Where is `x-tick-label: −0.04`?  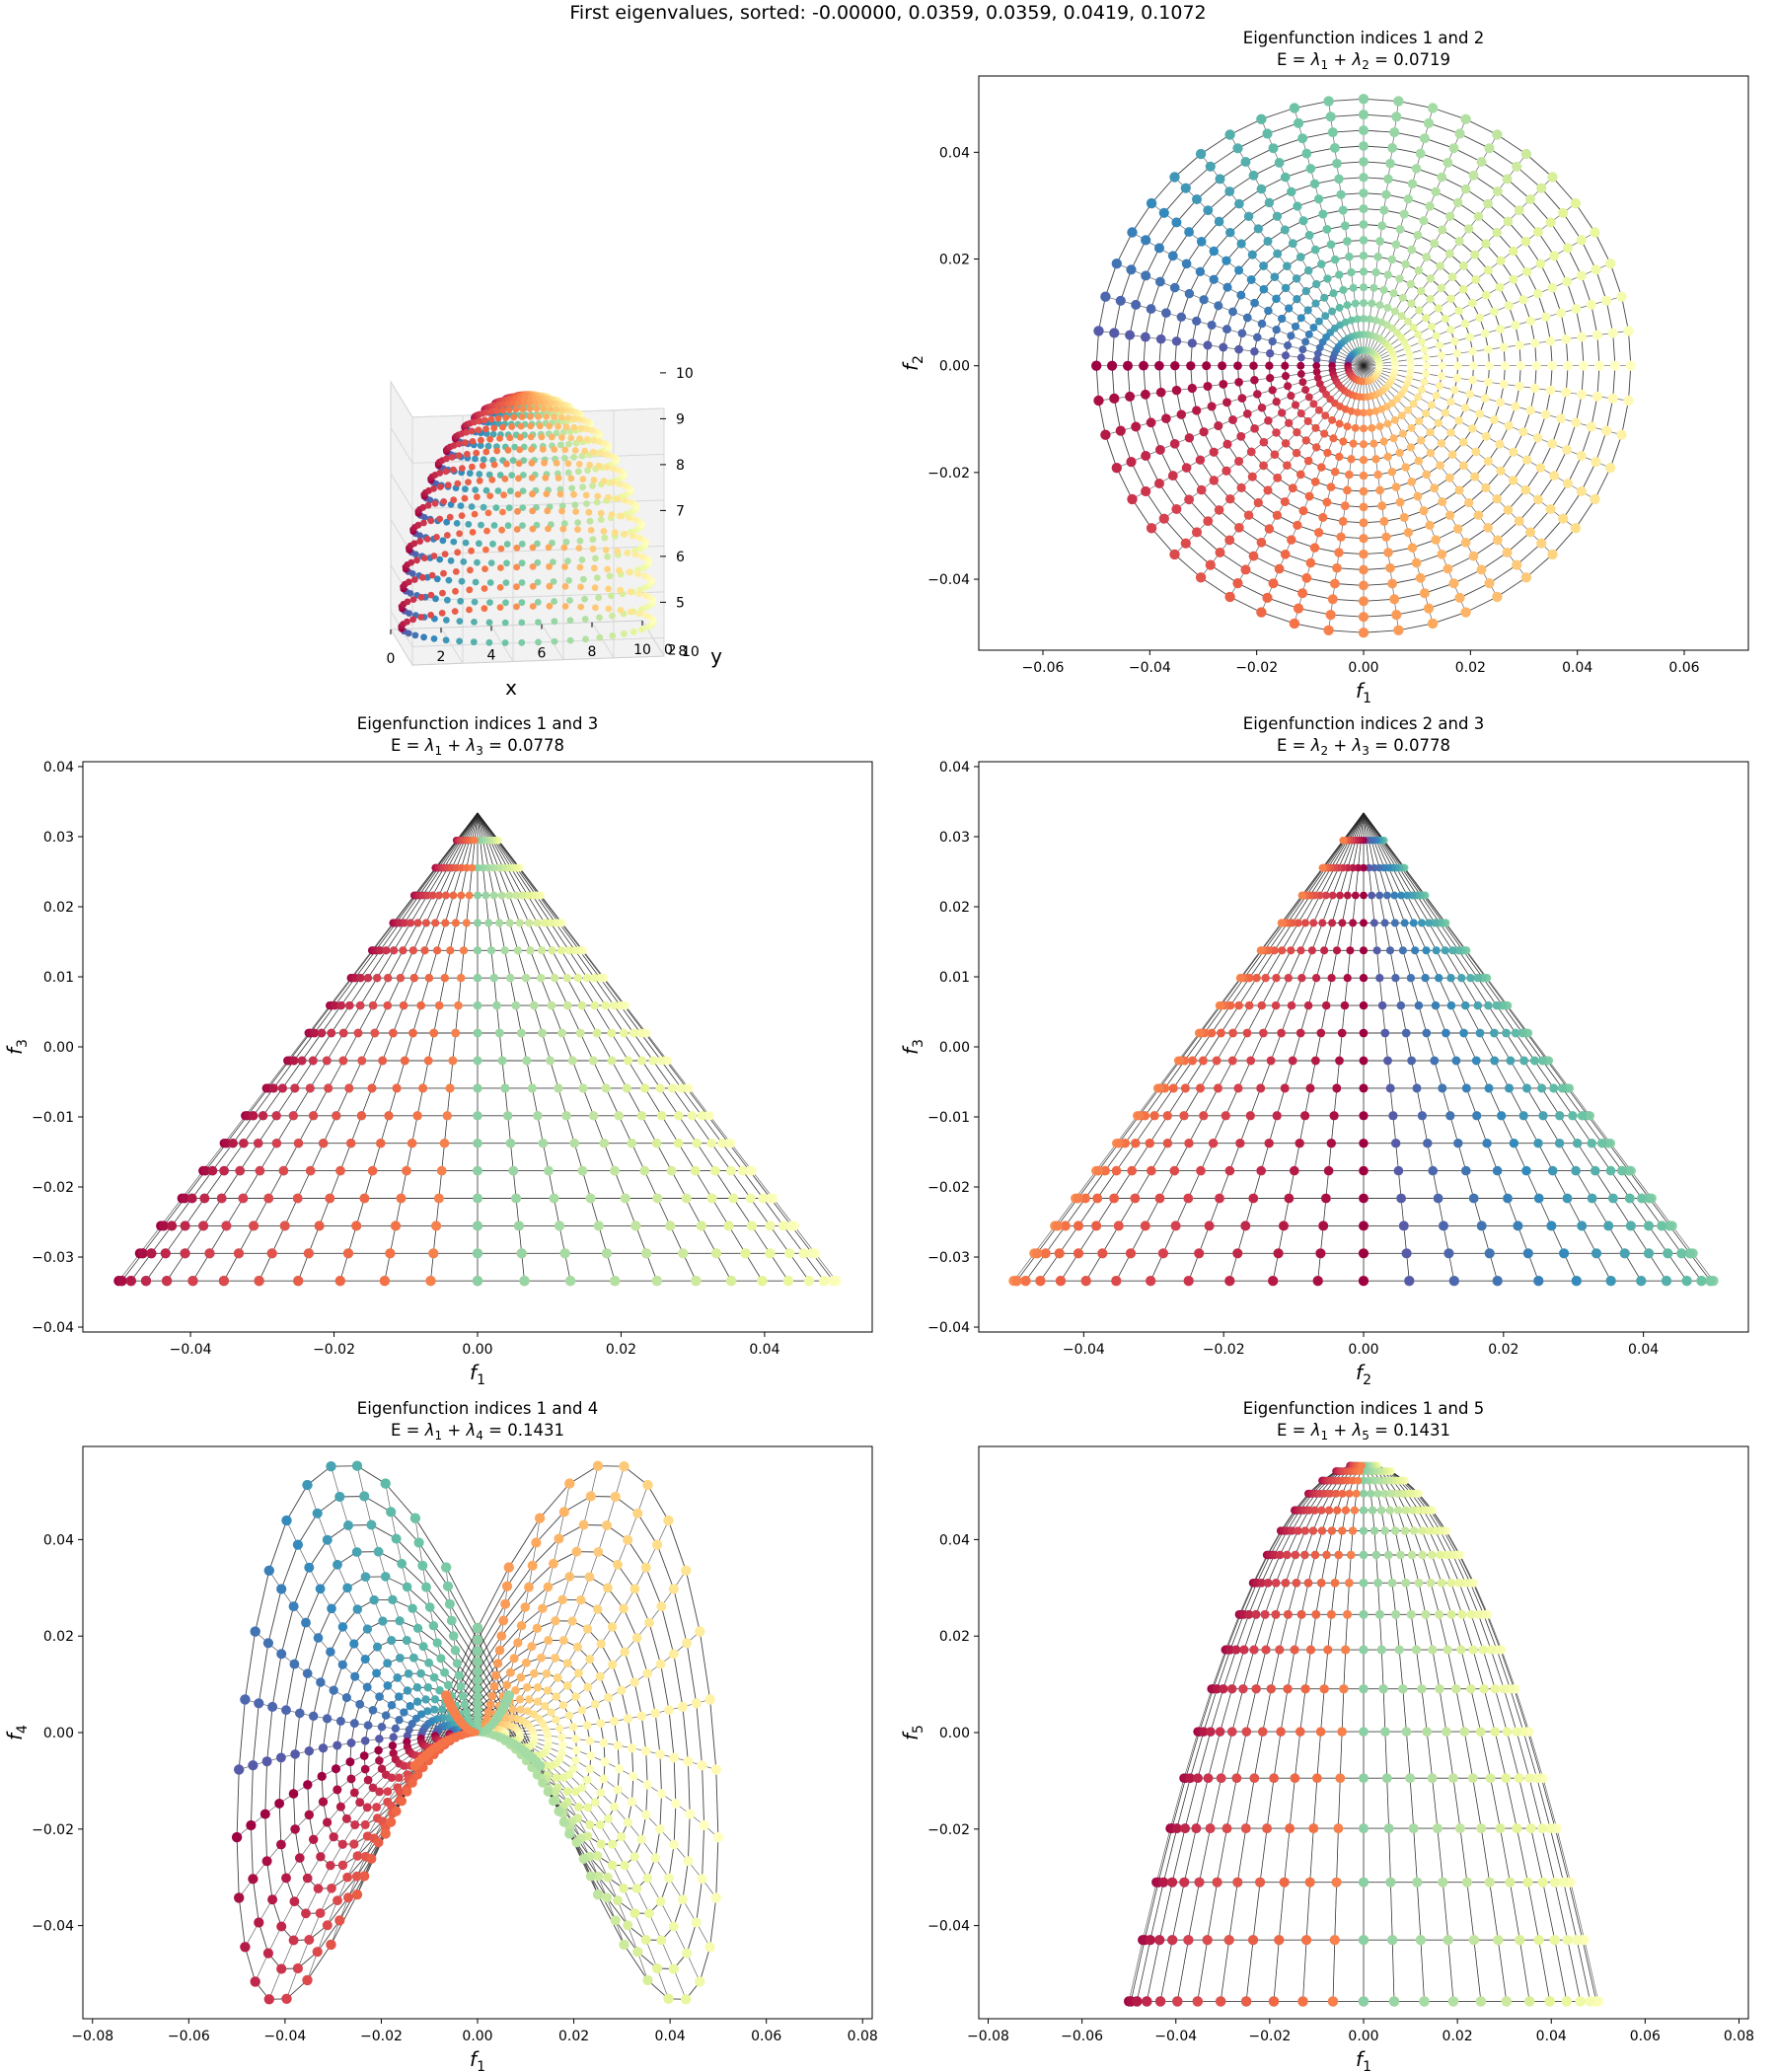 x-tick-label: −0.04 is located at coordinates (191, 1350).